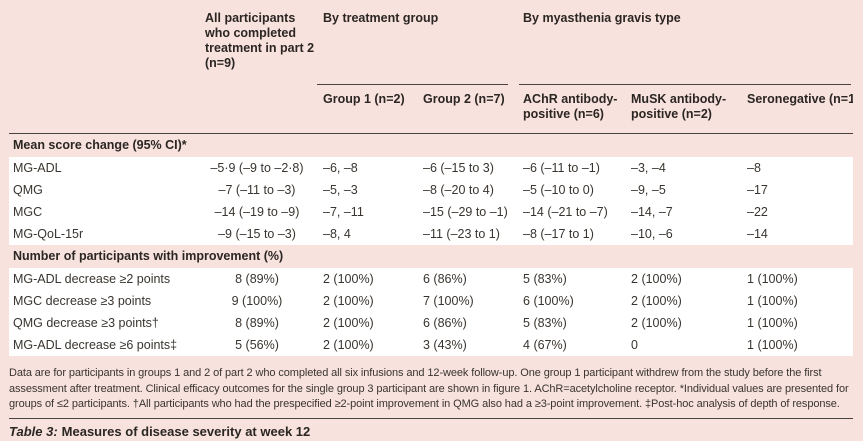 The width and height of the screenshot is (863, 441). I want to click on spanner-by-mg-type: By myasthenia gravis type, so click(685, 46).